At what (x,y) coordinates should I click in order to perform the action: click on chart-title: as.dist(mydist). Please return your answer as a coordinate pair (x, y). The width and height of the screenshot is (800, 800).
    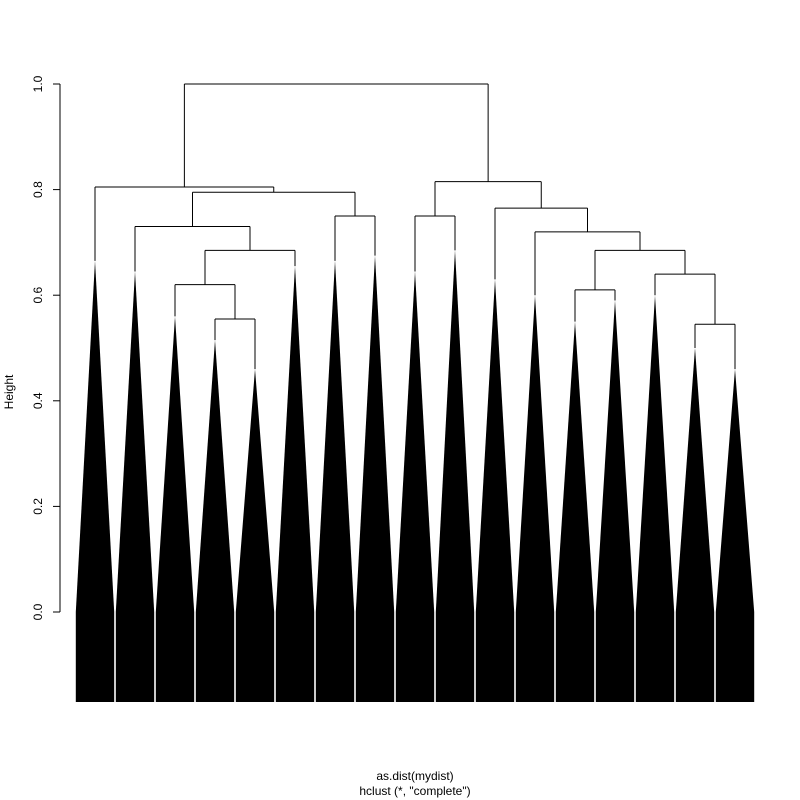
    Looking at the image, I should click on (414, 776).